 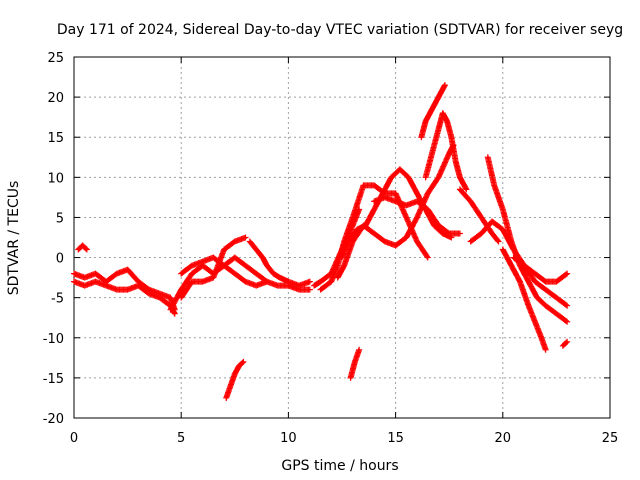 What do you see at coordinates (55, 98) in the screenshot?
I see `y-tick-label: 20` at bounding box center [55, 98].